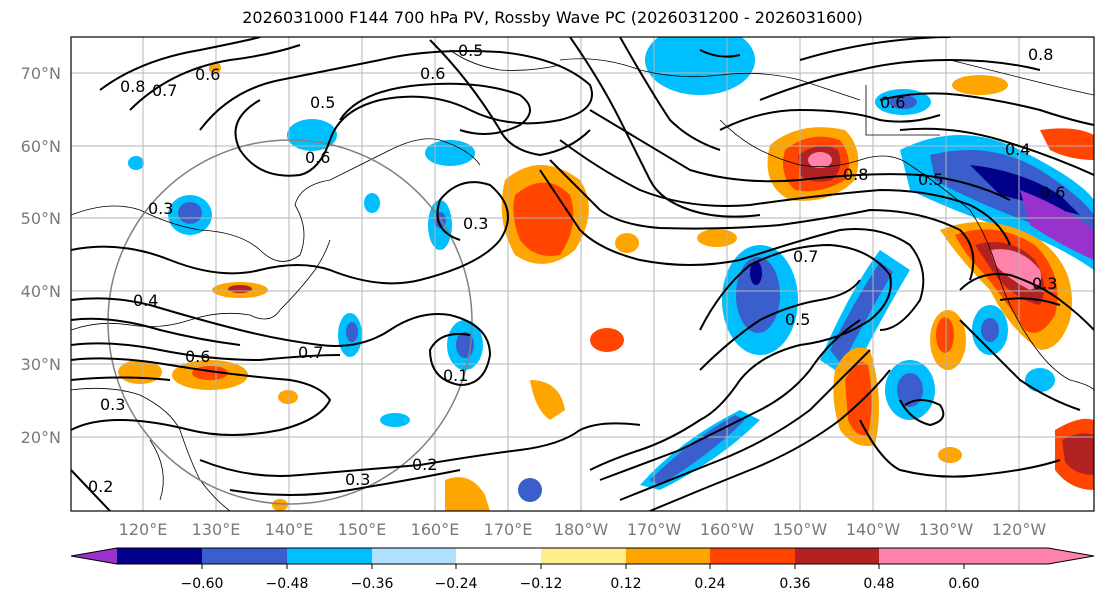 The height and width of the screenshot is (604, 1105). Describe the element at coordinates (800, 529) in the screenshot. I see `lon-label: 150°W` at that location.